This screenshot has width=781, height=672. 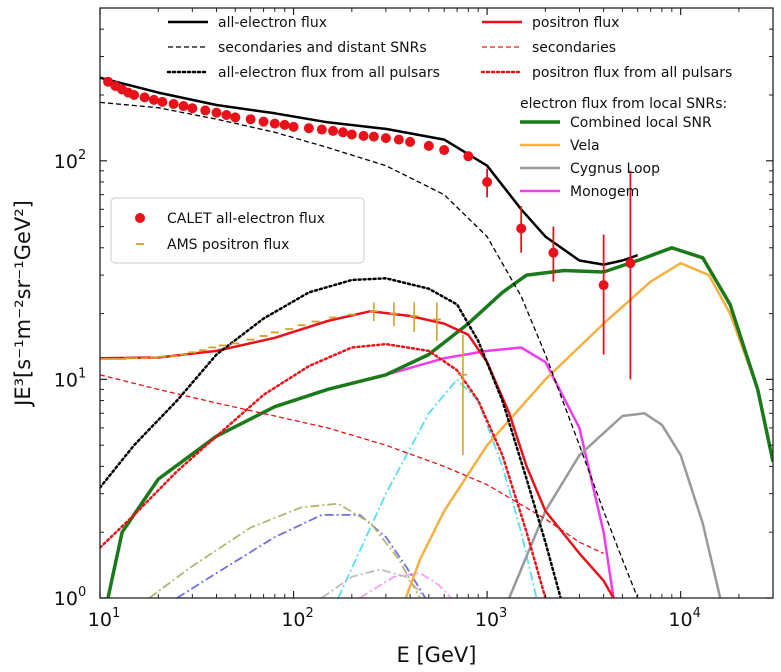 I want to click on legend-label: secondaries and distant SNRs, so click(x=322, y=48).